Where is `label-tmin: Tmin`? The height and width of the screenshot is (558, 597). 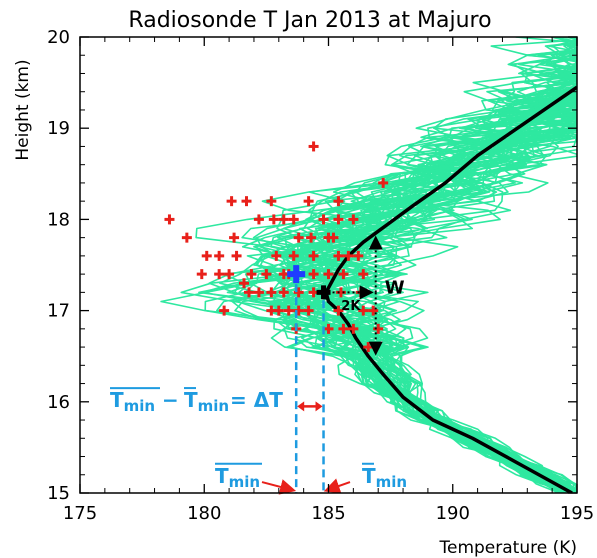 label-tmin: Tmin is located at coordinates (384, 477).